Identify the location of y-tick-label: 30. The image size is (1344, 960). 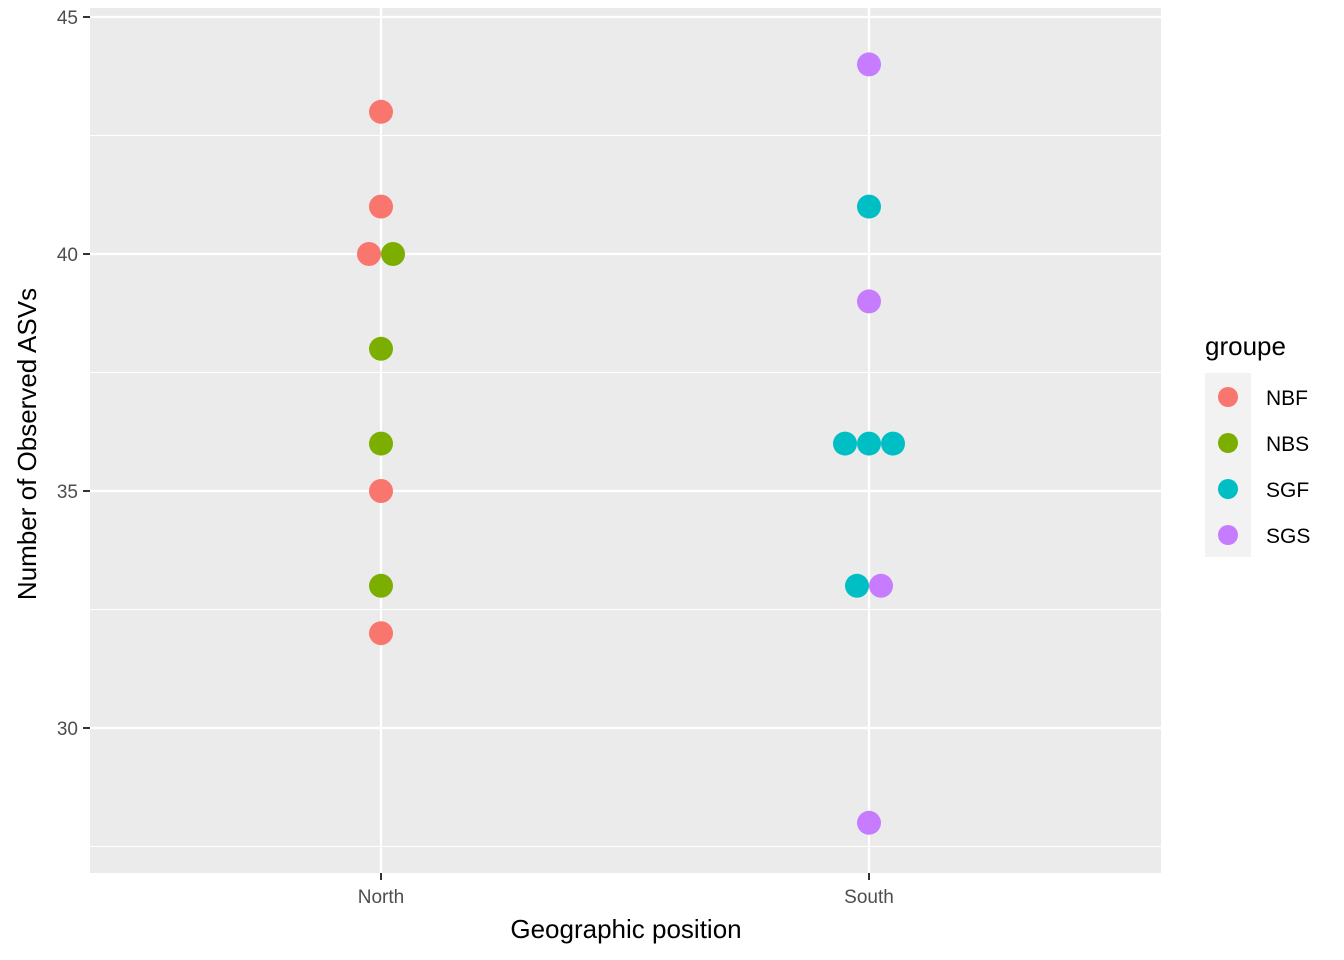
(67, 729).